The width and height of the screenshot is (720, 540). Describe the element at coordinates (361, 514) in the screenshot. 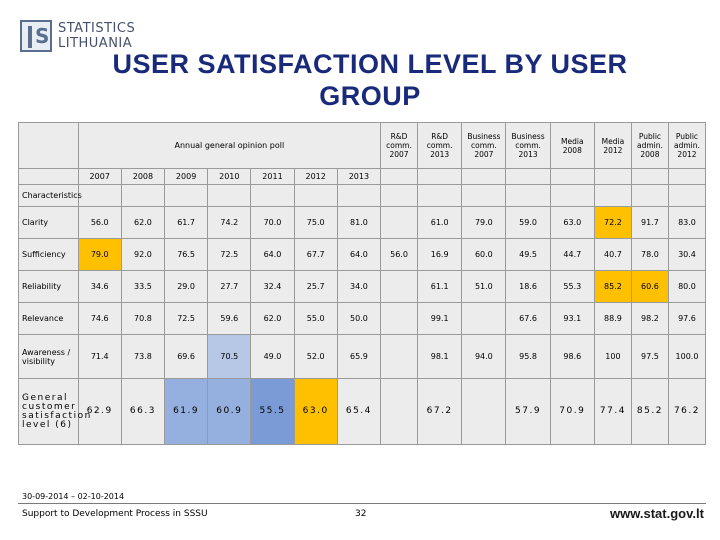

I see `page-number: 32` at that location.